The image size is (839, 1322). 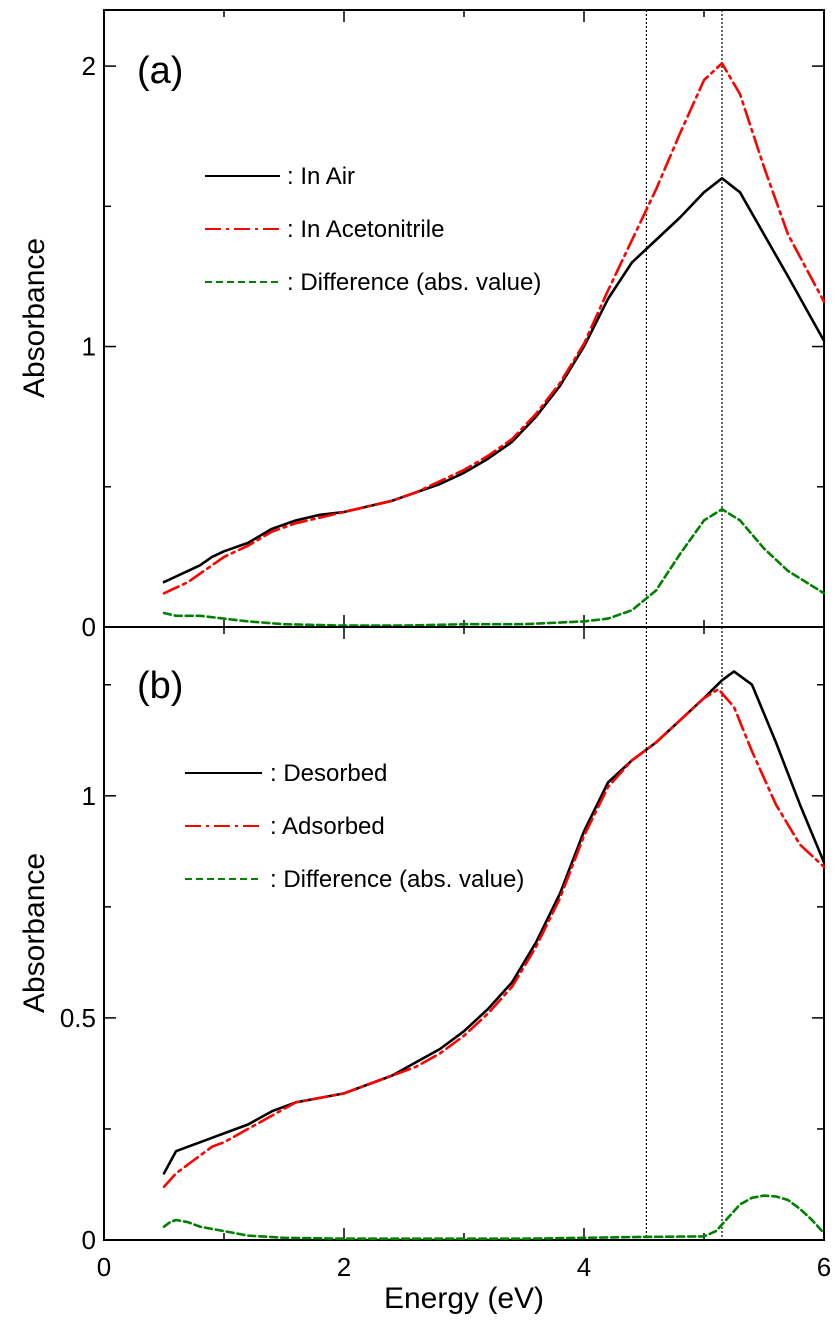 What do you see at coordinates (464, 1298) in the screenshot?
I see `x-axis-label: Energy (eV)` at bounding box center [464, 1298].